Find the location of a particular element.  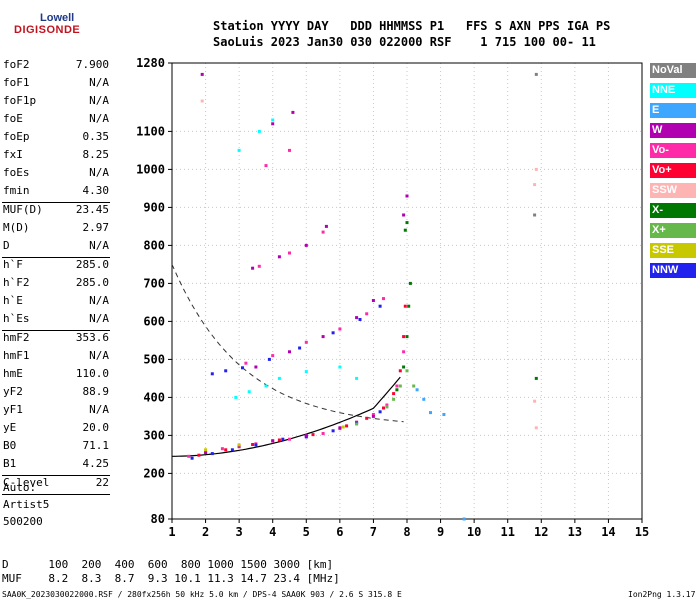

param-label: D is located at coordinates (6, 245).